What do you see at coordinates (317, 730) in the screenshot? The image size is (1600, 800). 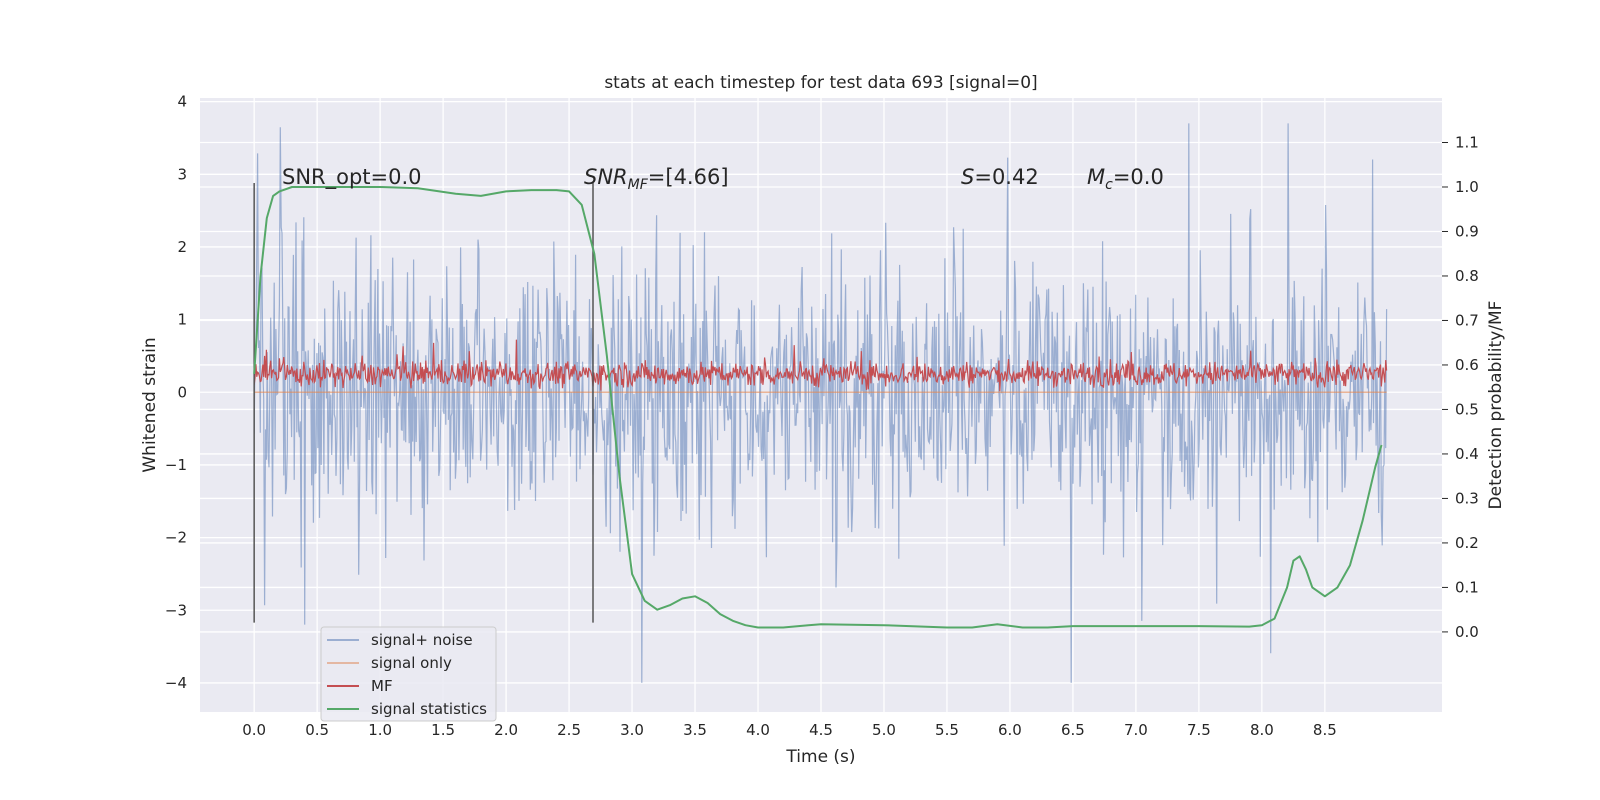 I see `x-tick-label: 0.5` at bounding box center [317, 730].